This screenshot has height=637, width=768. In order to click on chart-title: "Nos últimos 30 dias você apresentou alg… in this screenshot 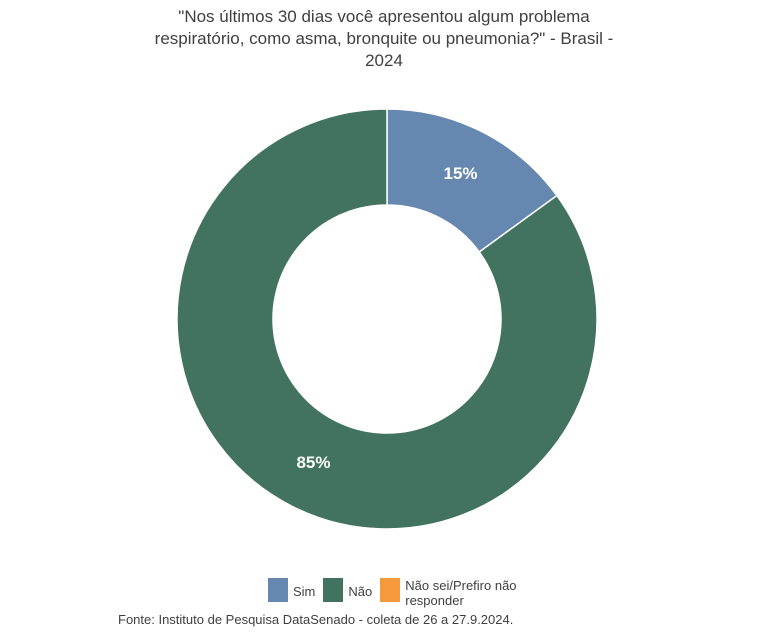, I will do `click(384, 38)`.